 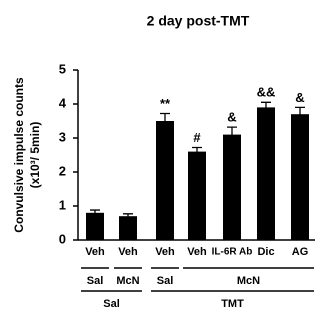 I want to click on y-tick-label: 3, so click(x=62, y=136).